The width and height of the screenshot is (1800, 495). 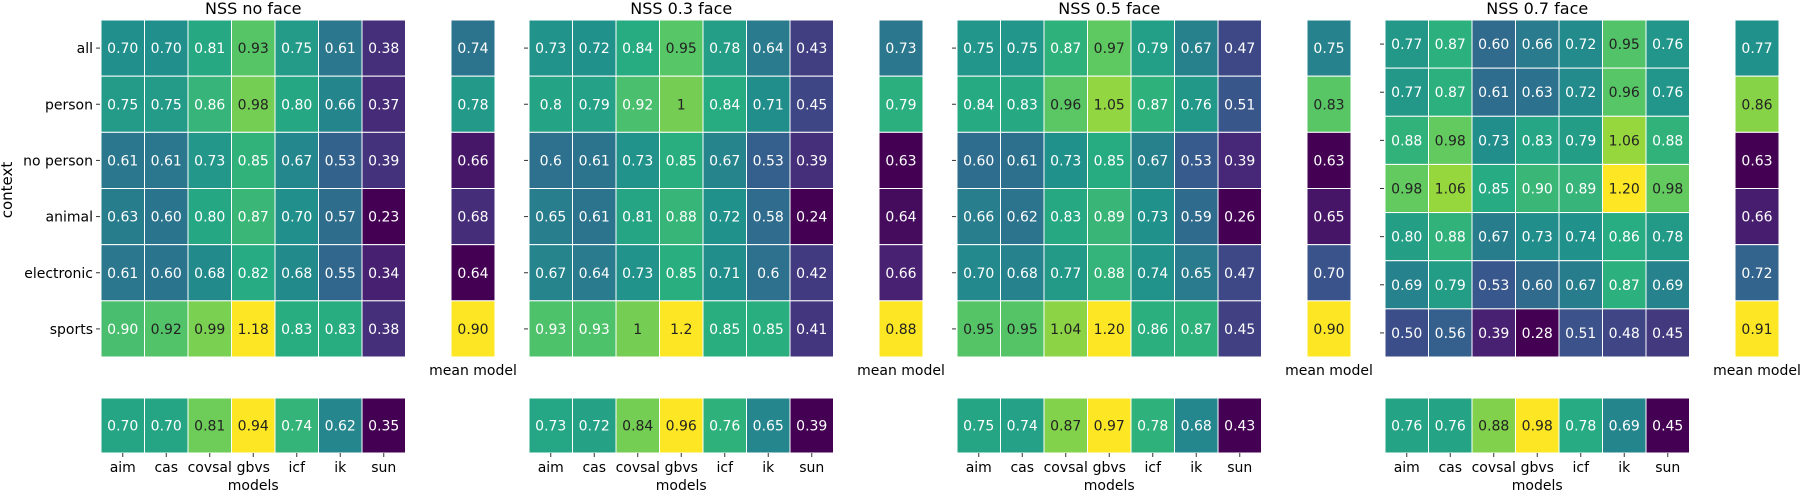 I want to click on mean-model-cell-label: 0.73, so click(x=900, y=49).